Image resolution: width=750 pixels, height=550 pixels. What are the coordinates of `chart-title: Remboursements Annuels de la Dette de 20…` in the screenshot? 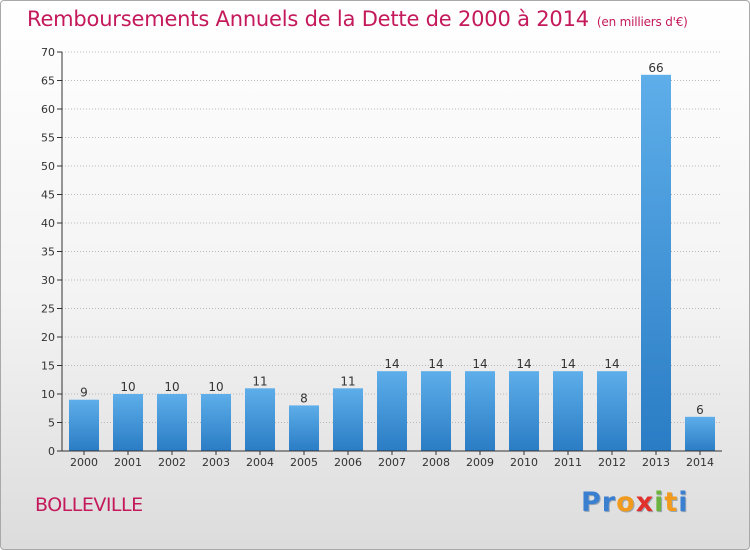 It's located at (357, 19).